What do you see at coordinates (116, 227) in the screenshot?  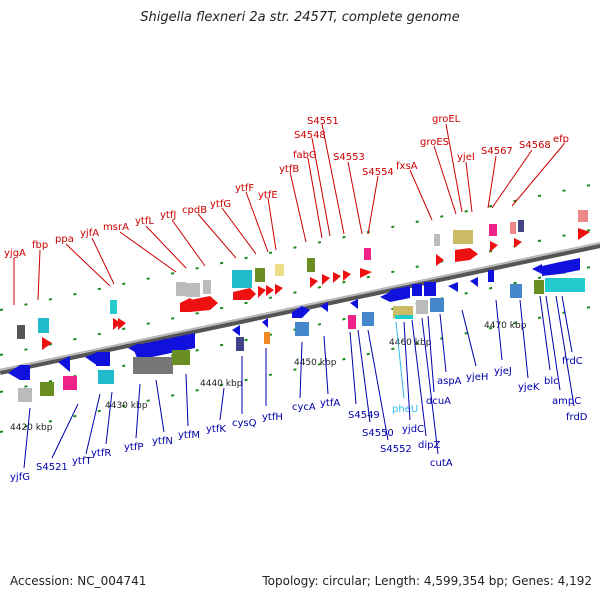 I see `gene-label: msrA` at bounding box center [116, 227].